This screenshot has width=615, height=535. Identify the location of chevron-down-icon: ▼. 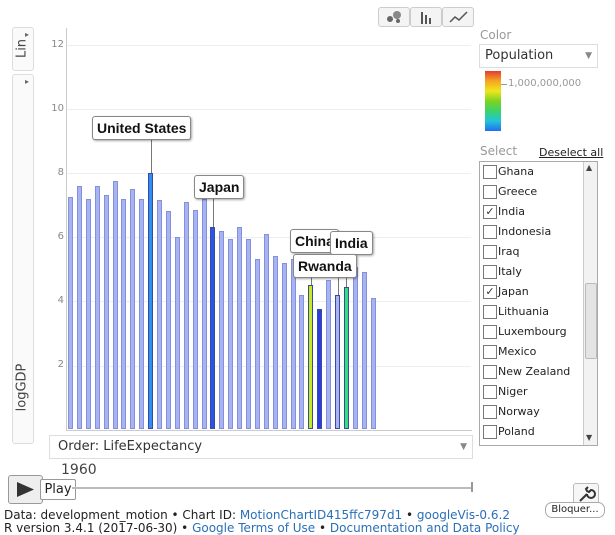
(588, 56).